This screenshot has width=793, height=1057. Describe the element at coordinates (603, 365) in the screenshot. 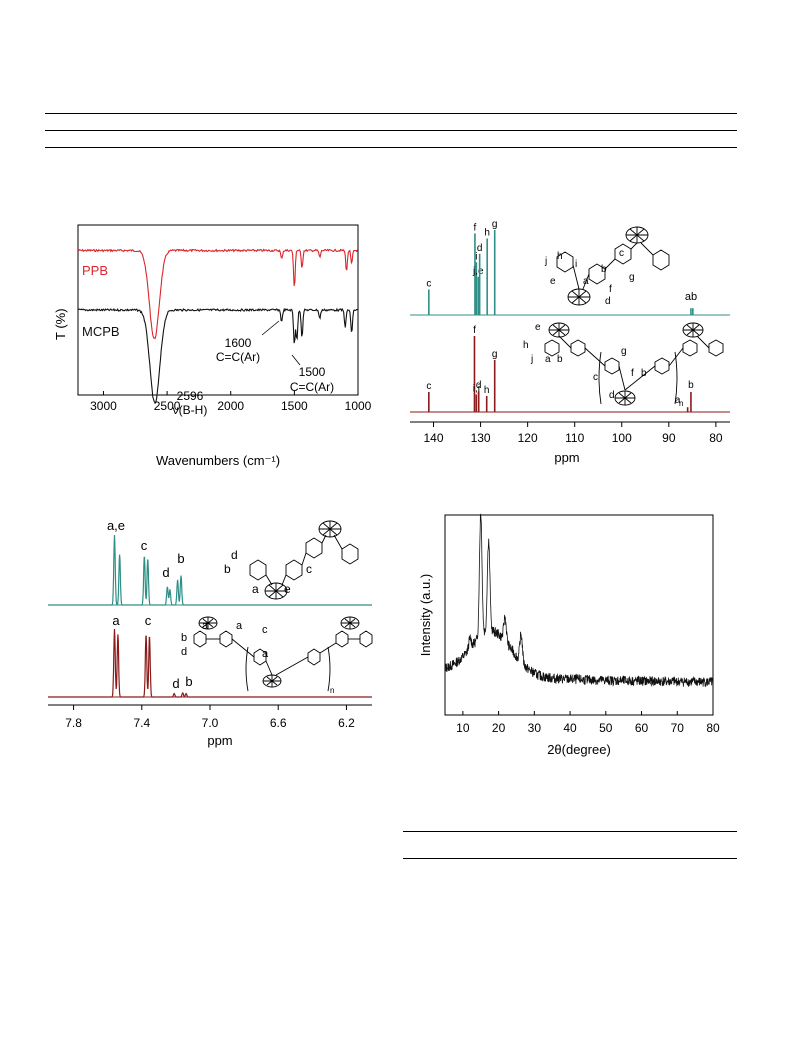

I see `cnmr-bottom-structure-labels: e h j a b g c d f b n` at that location.